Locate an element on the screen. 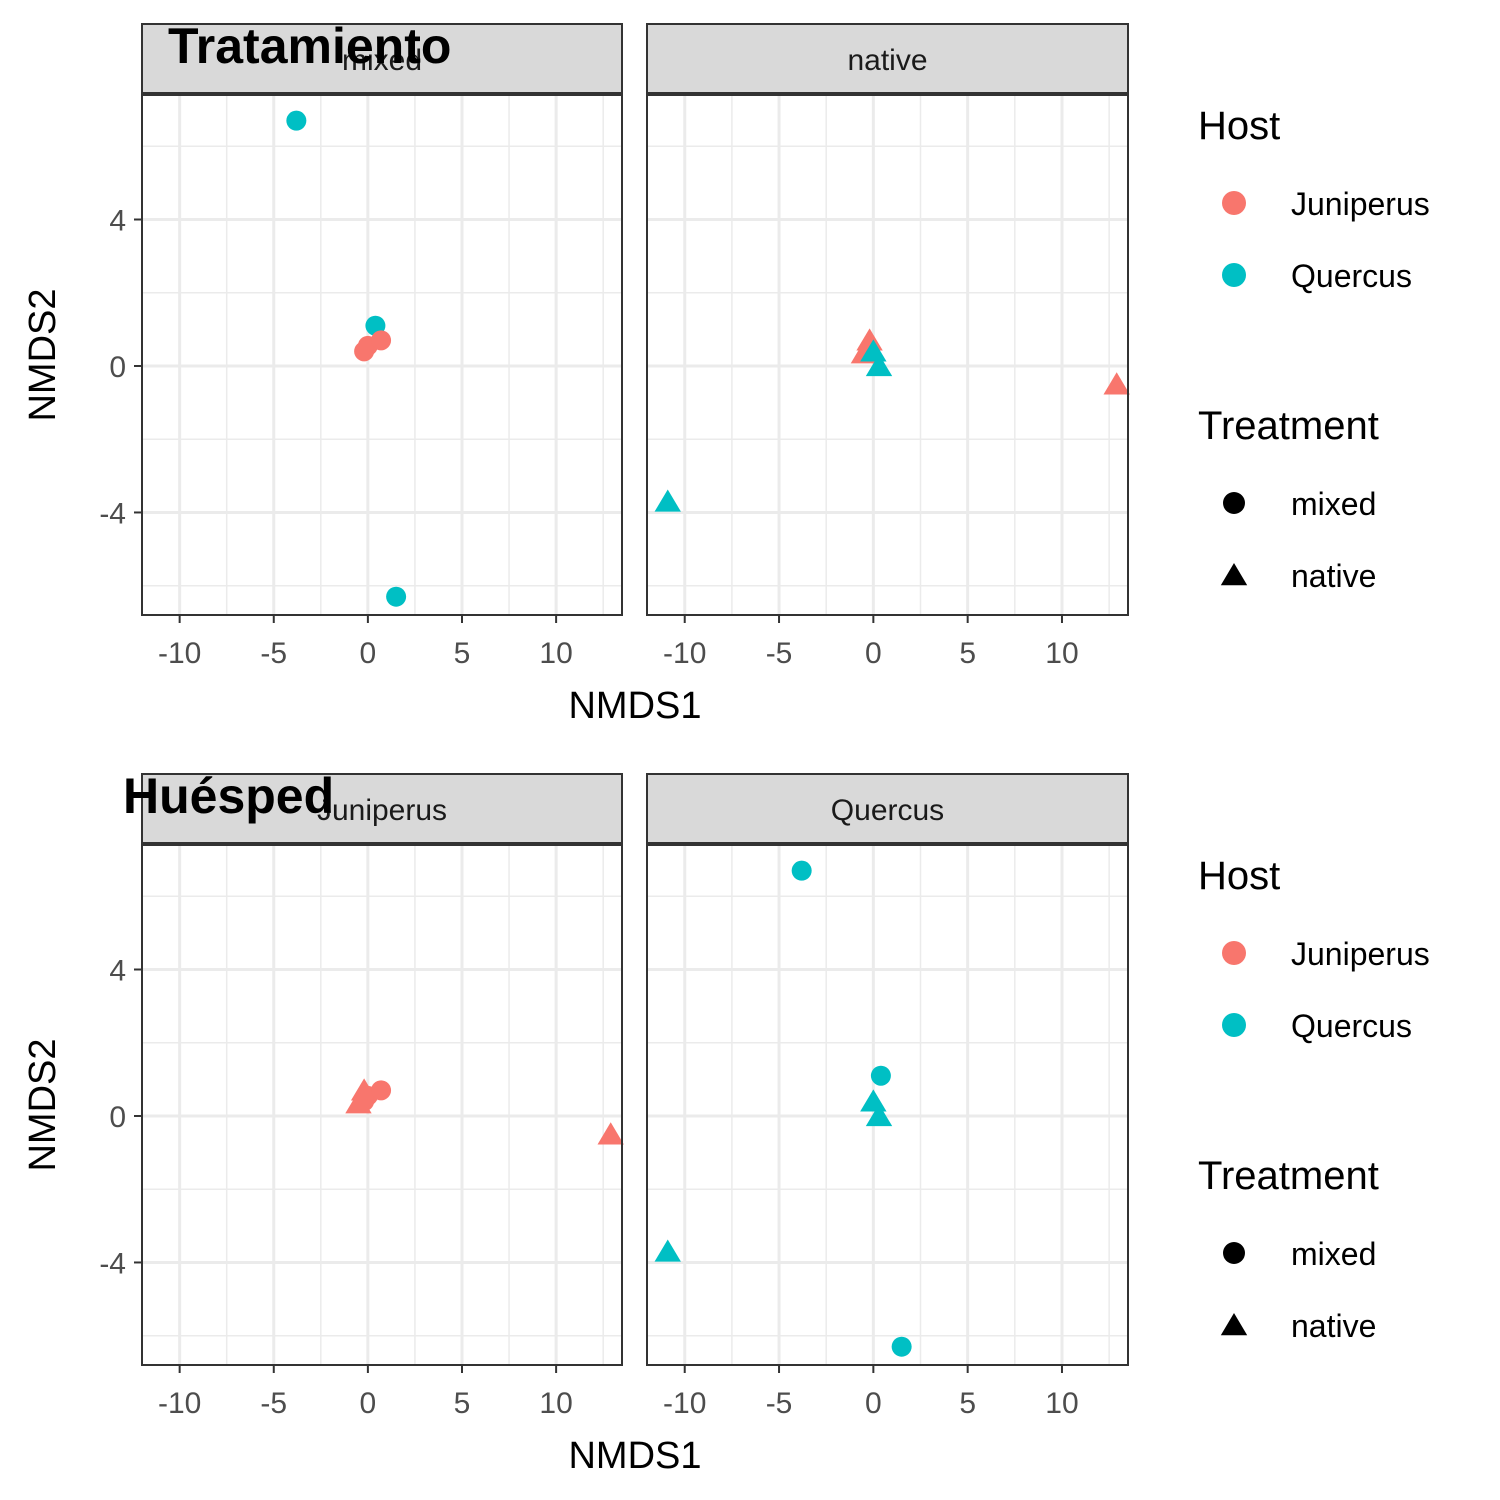 This screenshot has height=1500, width=1500. facet-strip-label: native is located at coordinates (887, 60).